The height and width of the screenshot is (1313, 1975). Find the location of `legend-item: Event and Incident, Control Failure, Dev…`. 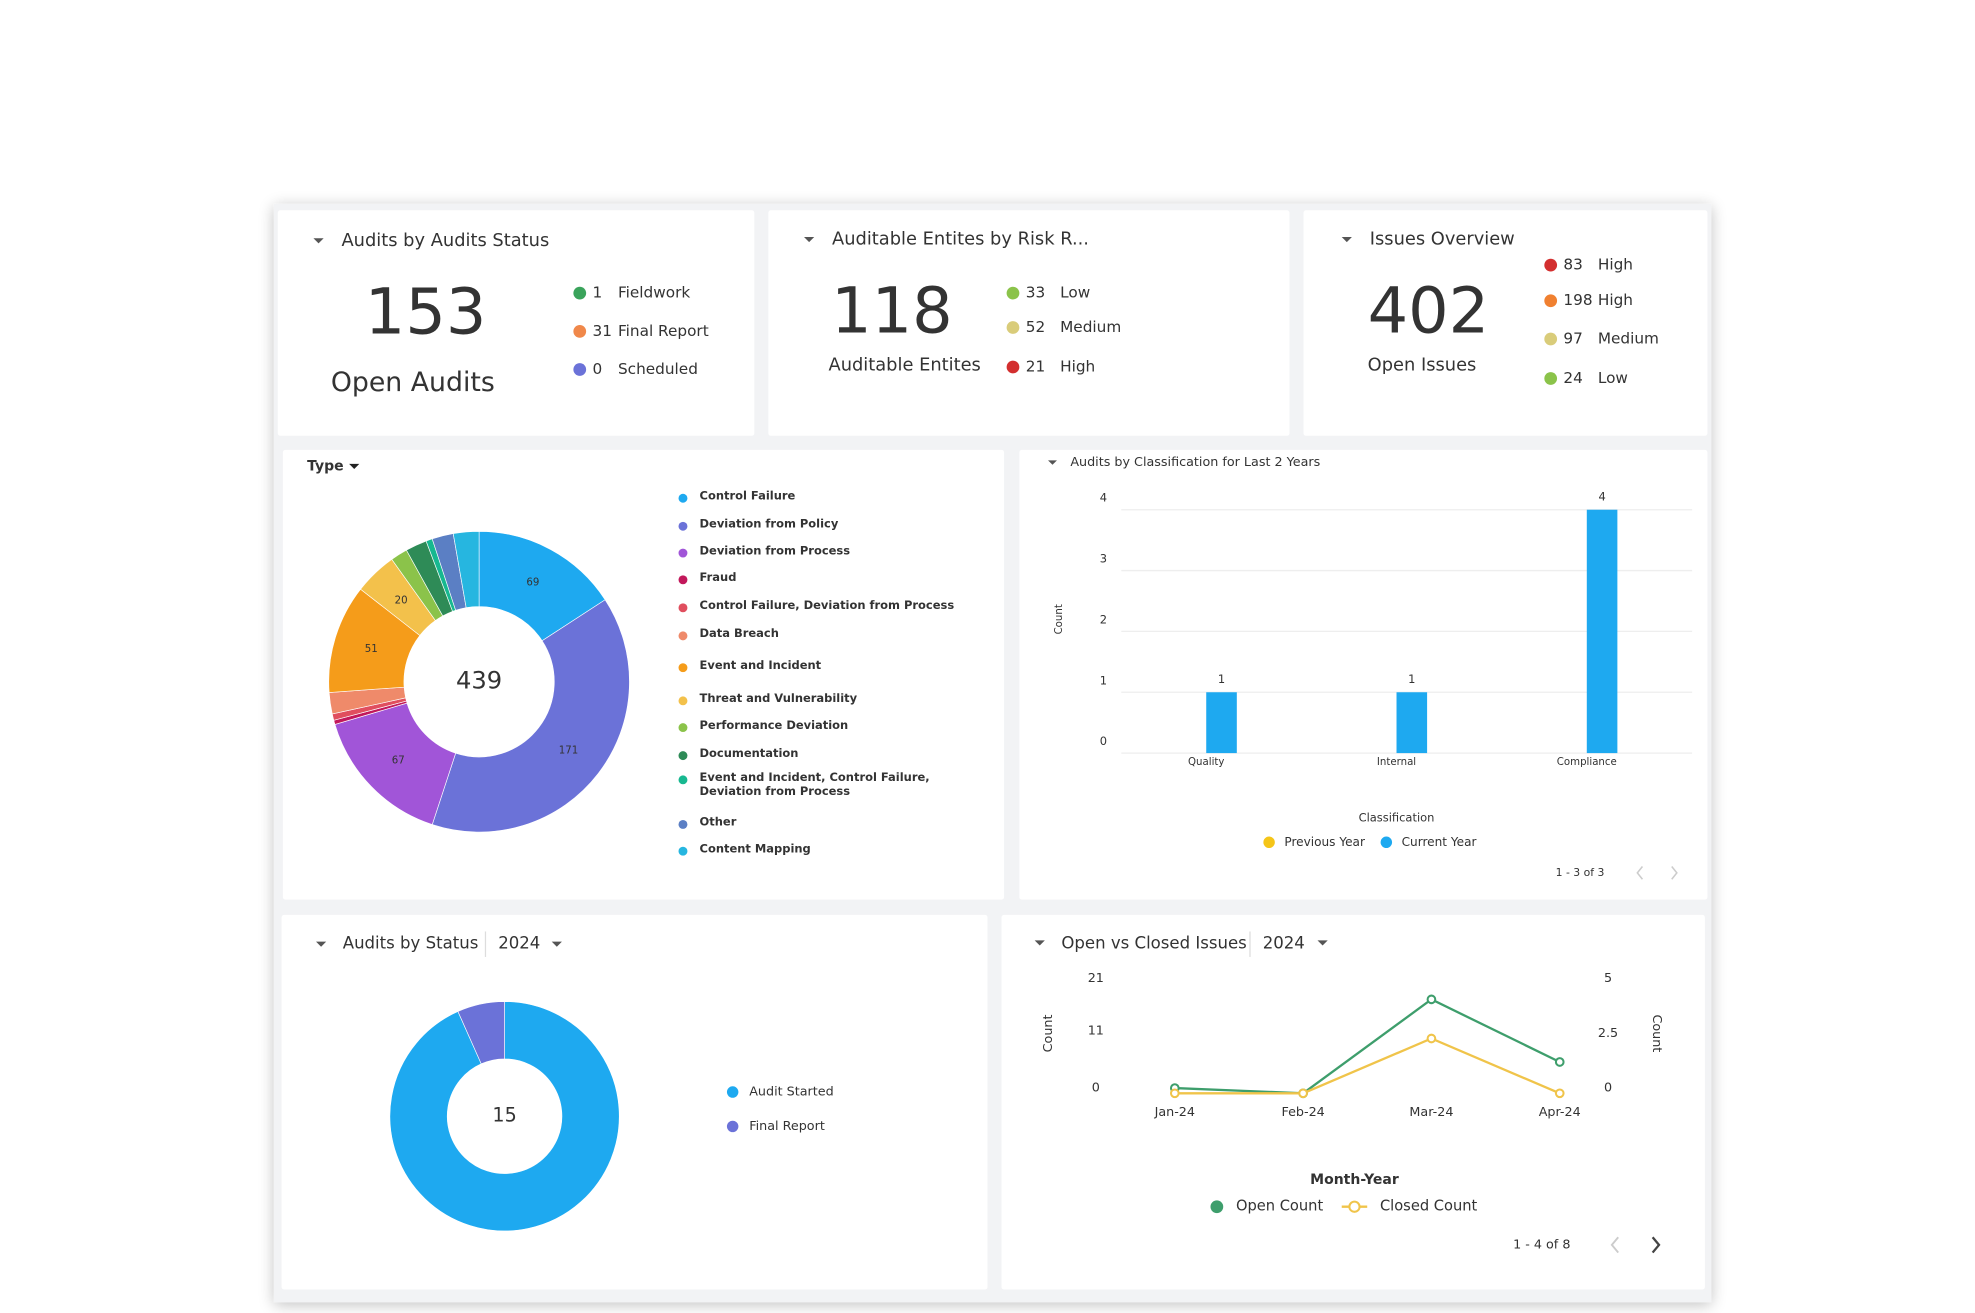

legend-item: Event and Incident, Control Failure, Dev… is located at coordinates (814, 785).